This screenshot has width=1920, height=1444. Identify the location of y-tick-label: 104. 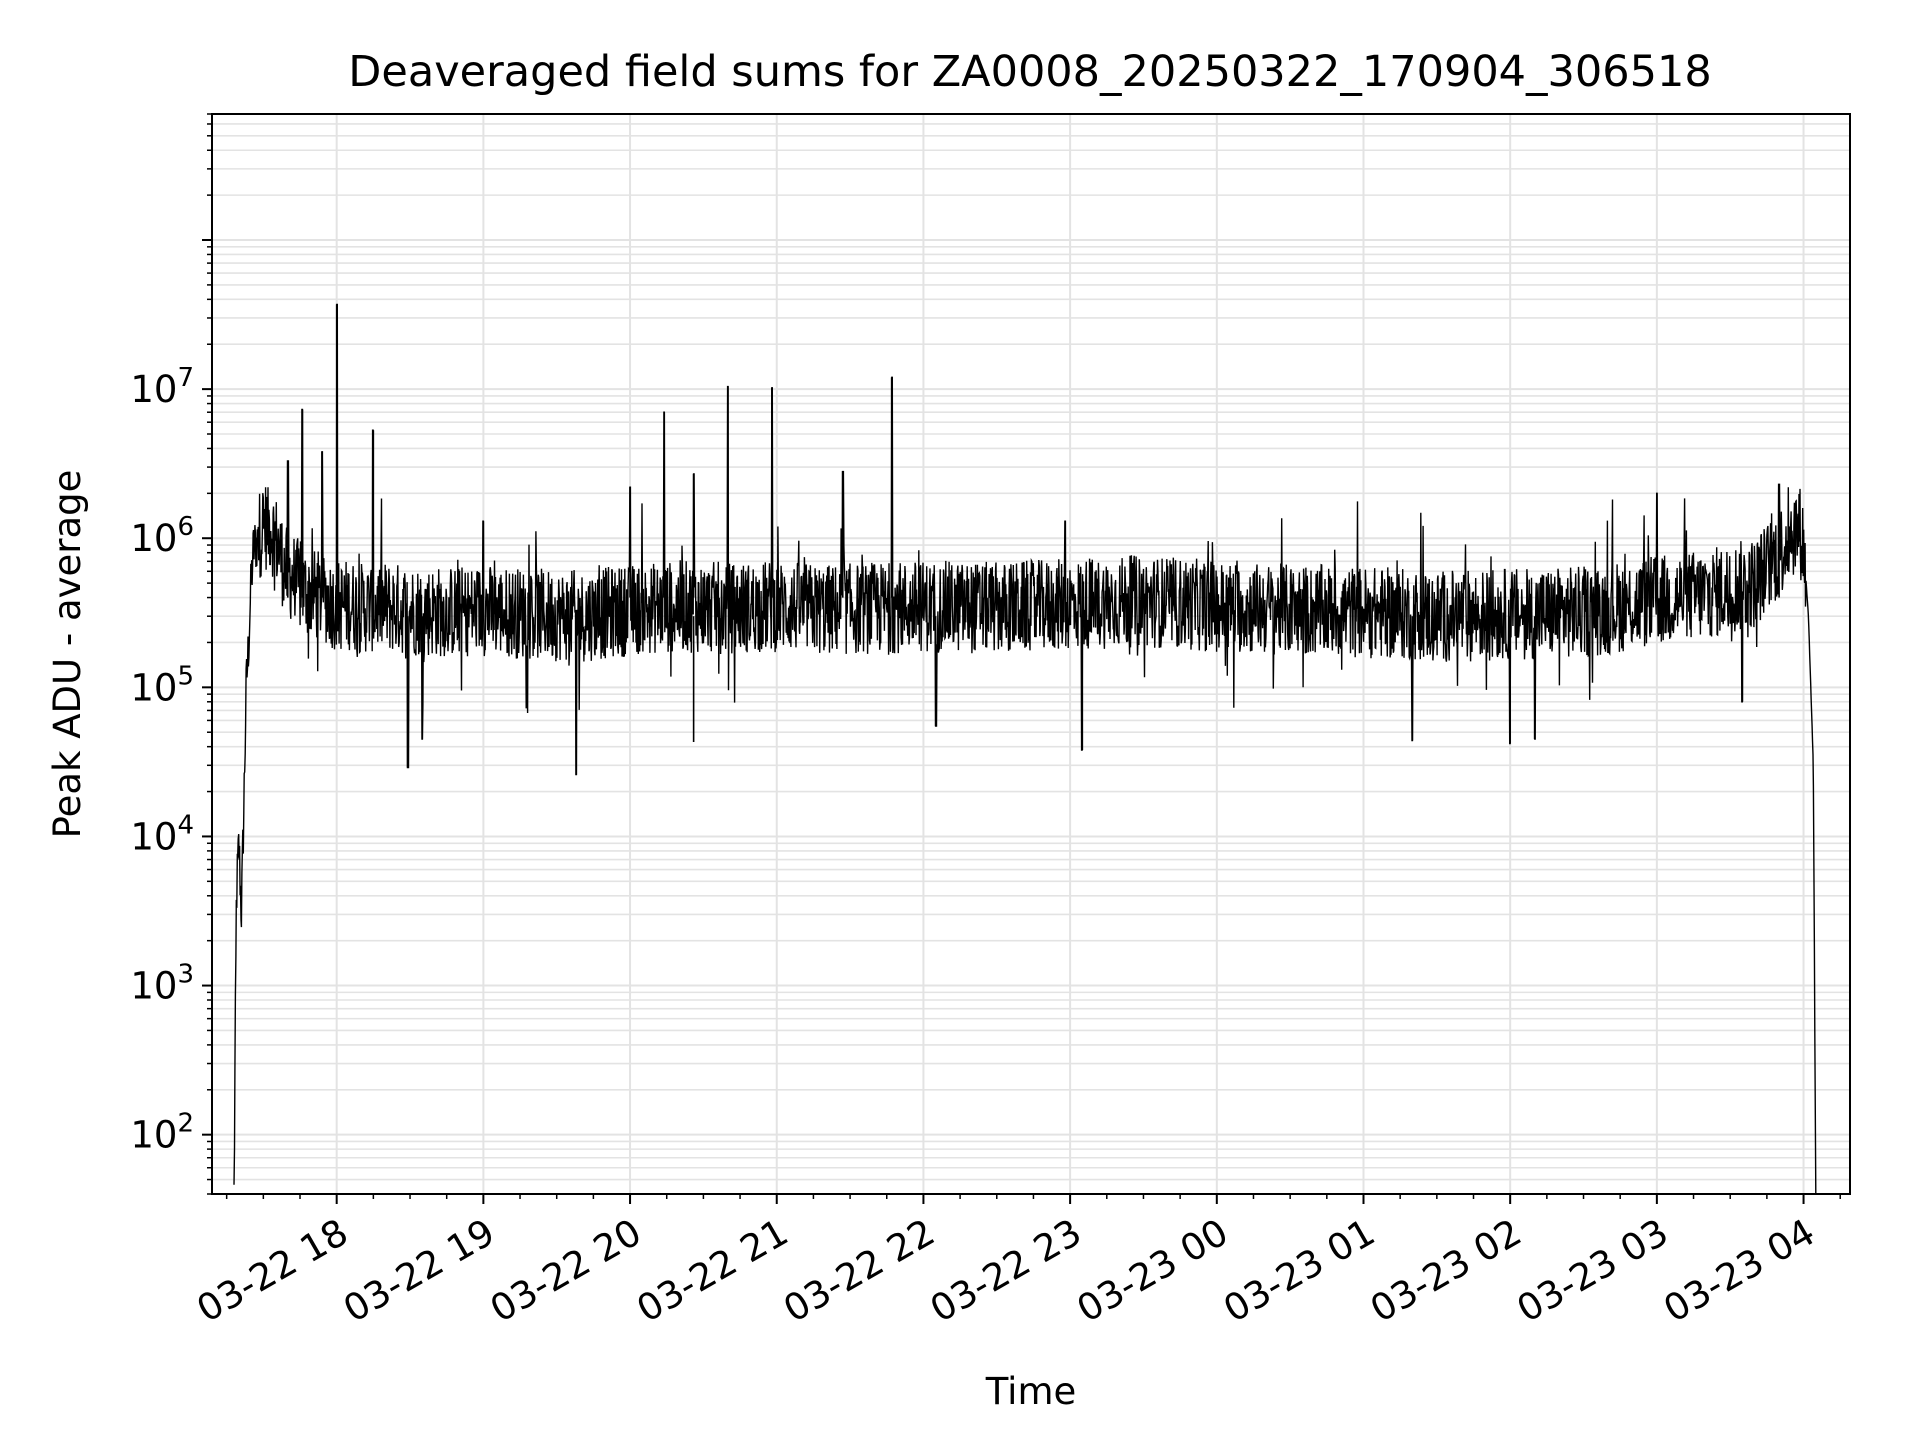
(162, 834).